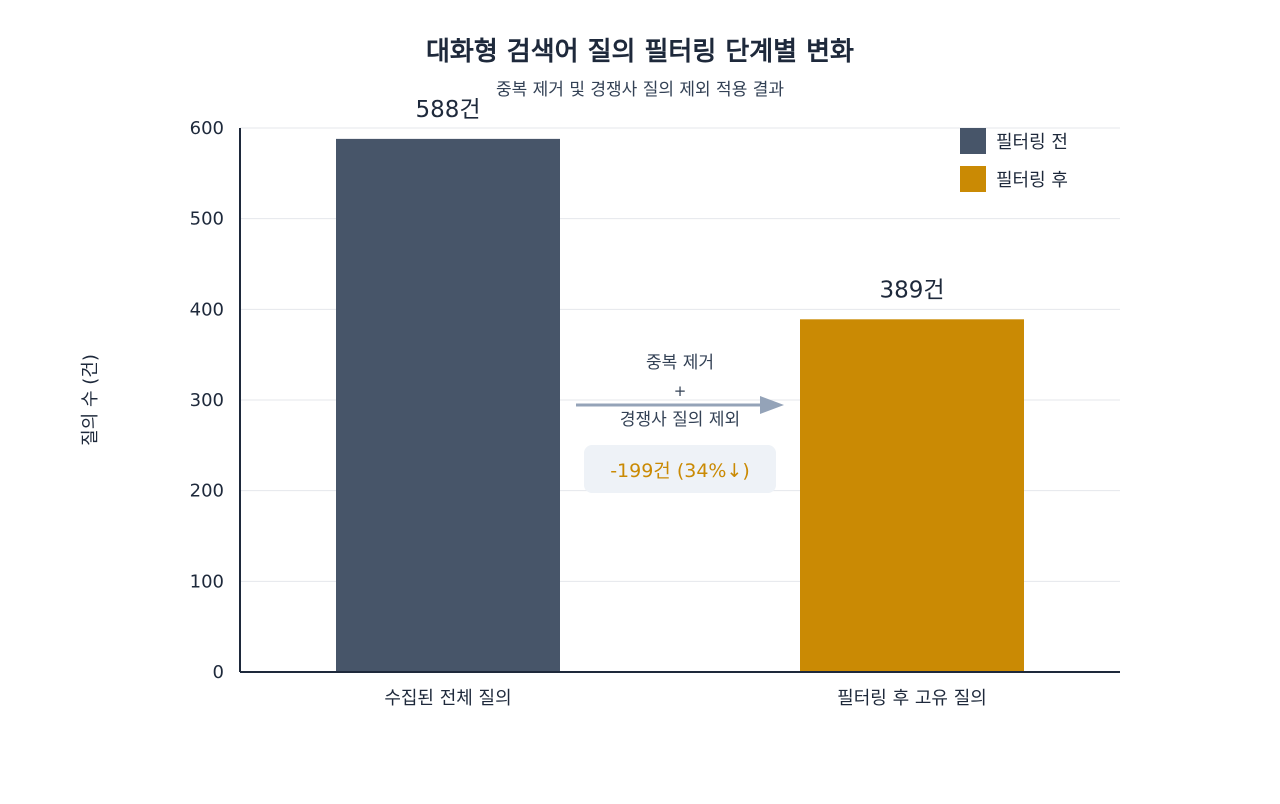 This screenshot has width=1280, height=804. Describe the element at coordinates (680, 391) in the screenshot. I see `annotation-line-2: +` at that location.